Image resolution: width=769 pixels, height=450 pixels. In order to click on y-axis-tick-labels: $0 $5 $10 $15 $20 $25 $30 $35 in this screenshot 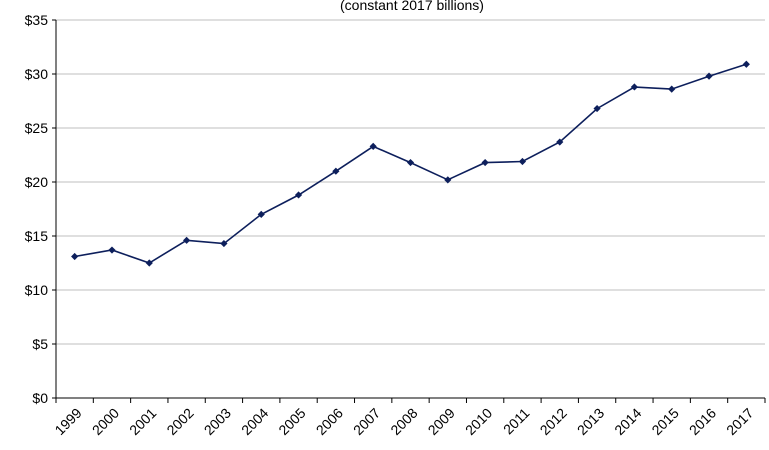, I will do `click(37, 209)`.